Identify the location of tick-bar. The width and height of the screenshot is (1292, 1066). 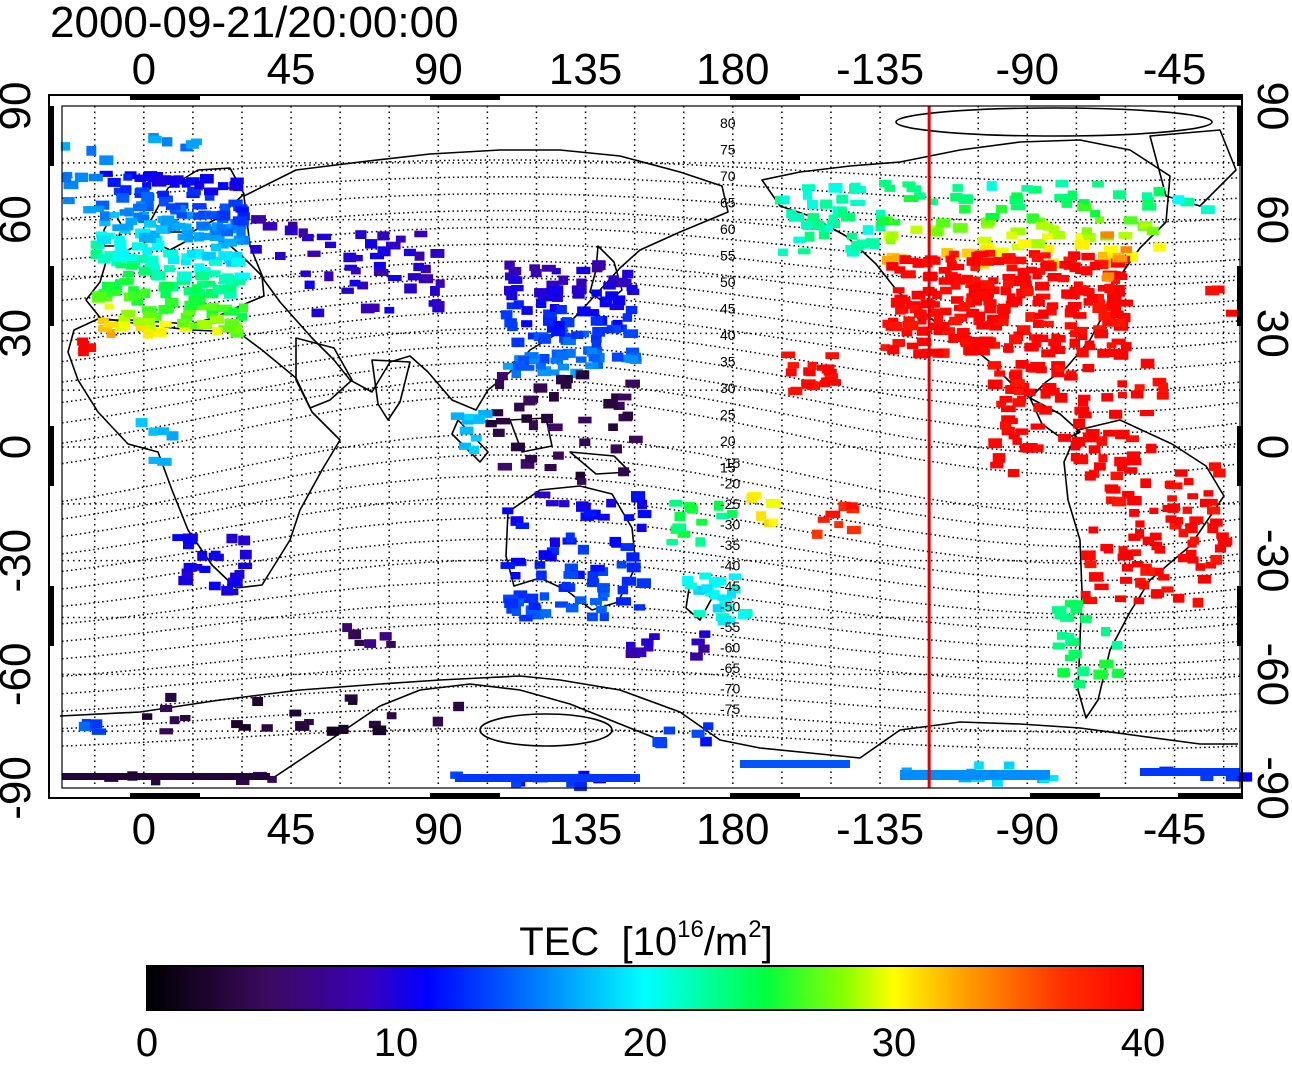
(765, 97).